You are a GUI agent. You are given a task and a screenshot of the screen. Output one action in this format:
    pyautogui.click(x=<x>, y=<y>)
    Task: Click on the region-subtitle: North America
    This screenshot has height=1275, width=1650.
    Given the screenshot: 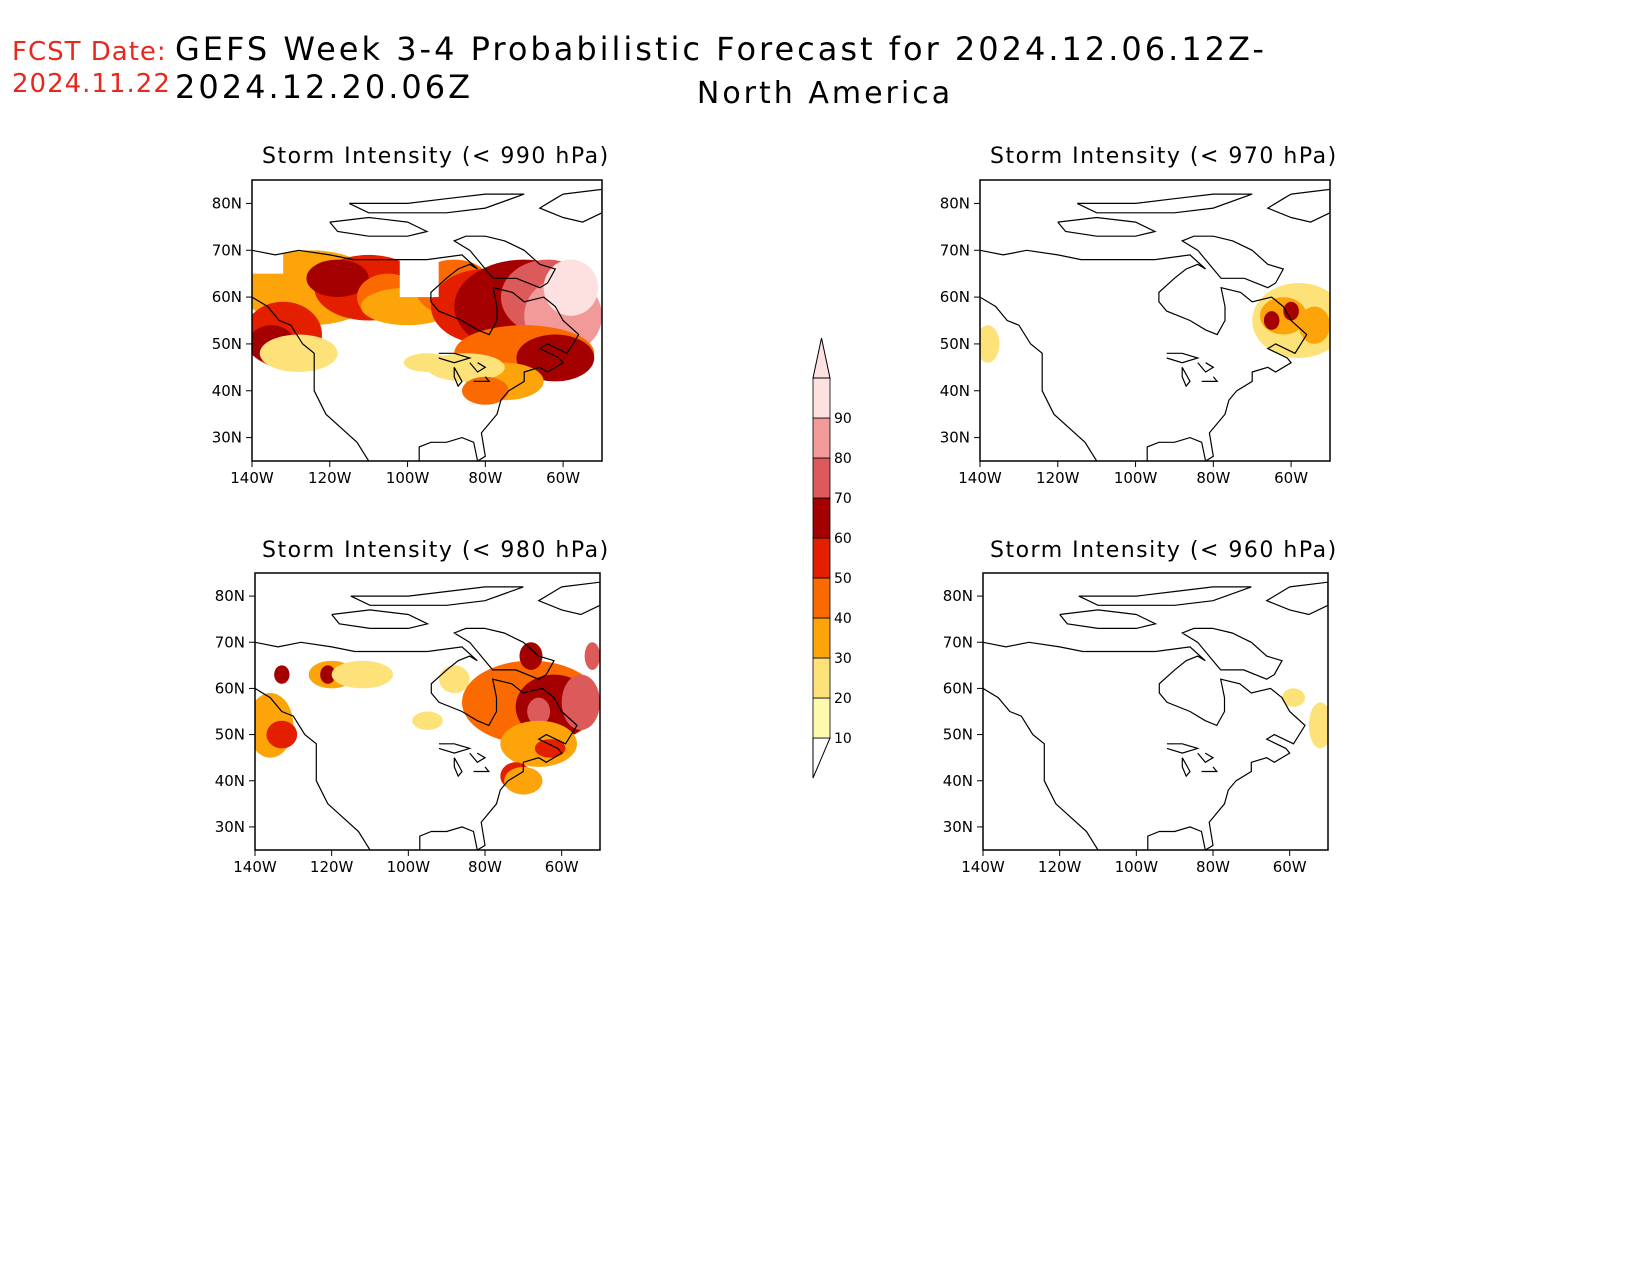 What is the action you would take?
    pyautogui.click(x=825, y=93)
    